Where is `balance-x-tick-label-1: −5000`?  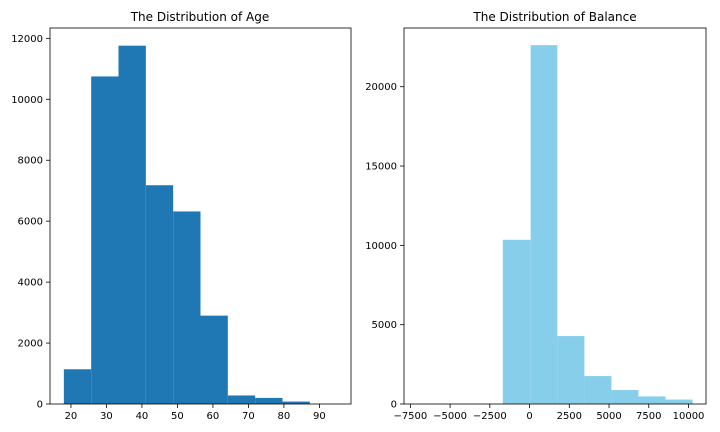
balance-x-tick-label-1: −5000 is located at coordinates (450, 416).